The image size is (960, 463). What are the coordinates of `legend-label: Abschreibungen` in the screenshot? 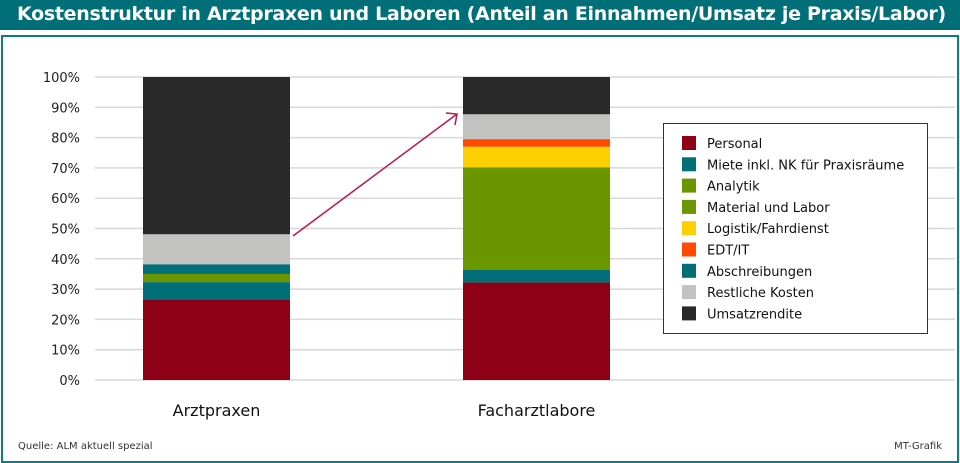 It's located at (759, 272).